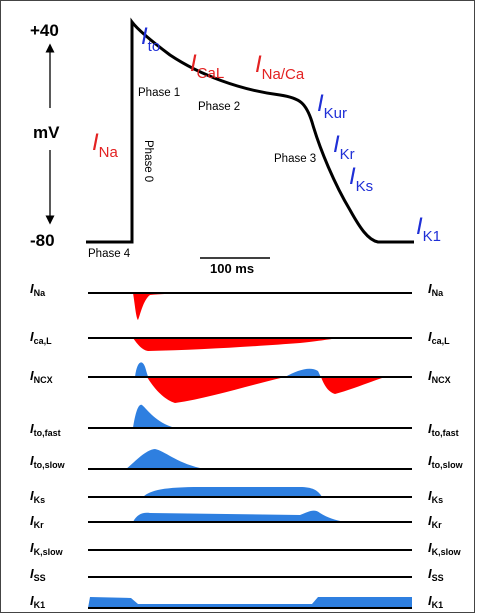 The image size is (477, 615). I want to click on current-label-left-ina: INa, so click(38, 289).